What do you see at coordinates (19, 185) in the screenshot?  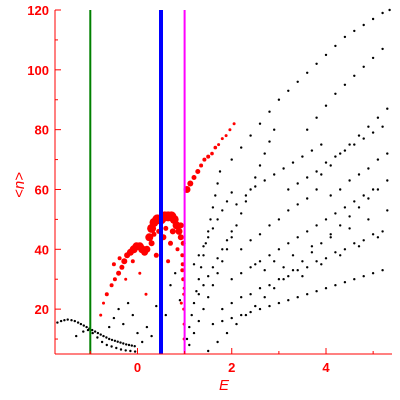 I see `y-axis-title: <n>` at bounding box center [19, 185].